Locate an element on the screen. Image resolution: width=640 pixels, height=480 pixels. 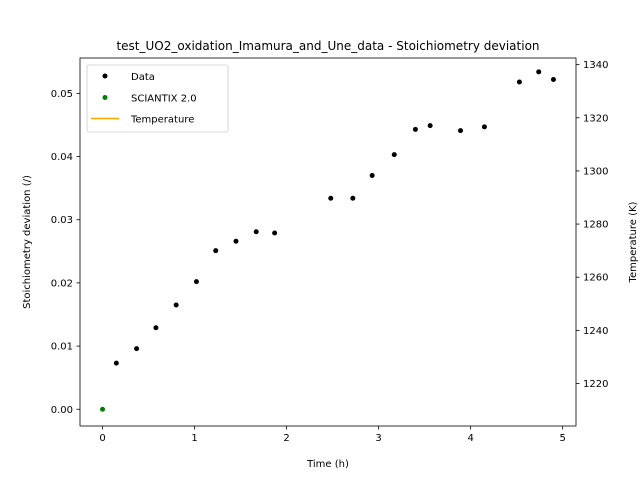
legend-label-sciantix: SCIANTIX 2.0 is located at coordinates (164, 99).